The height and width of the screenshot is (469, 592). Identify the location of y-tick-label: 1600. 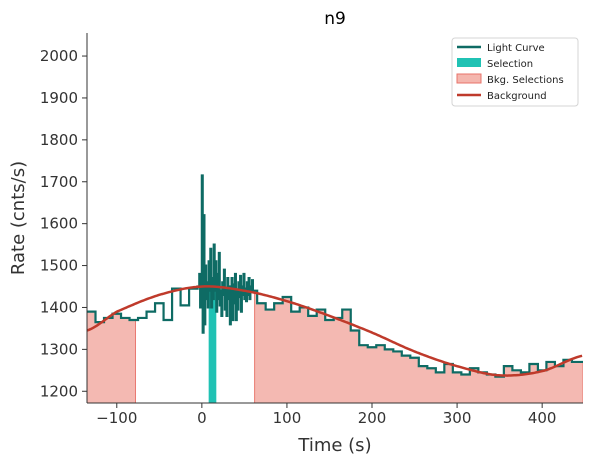
(59, 224).